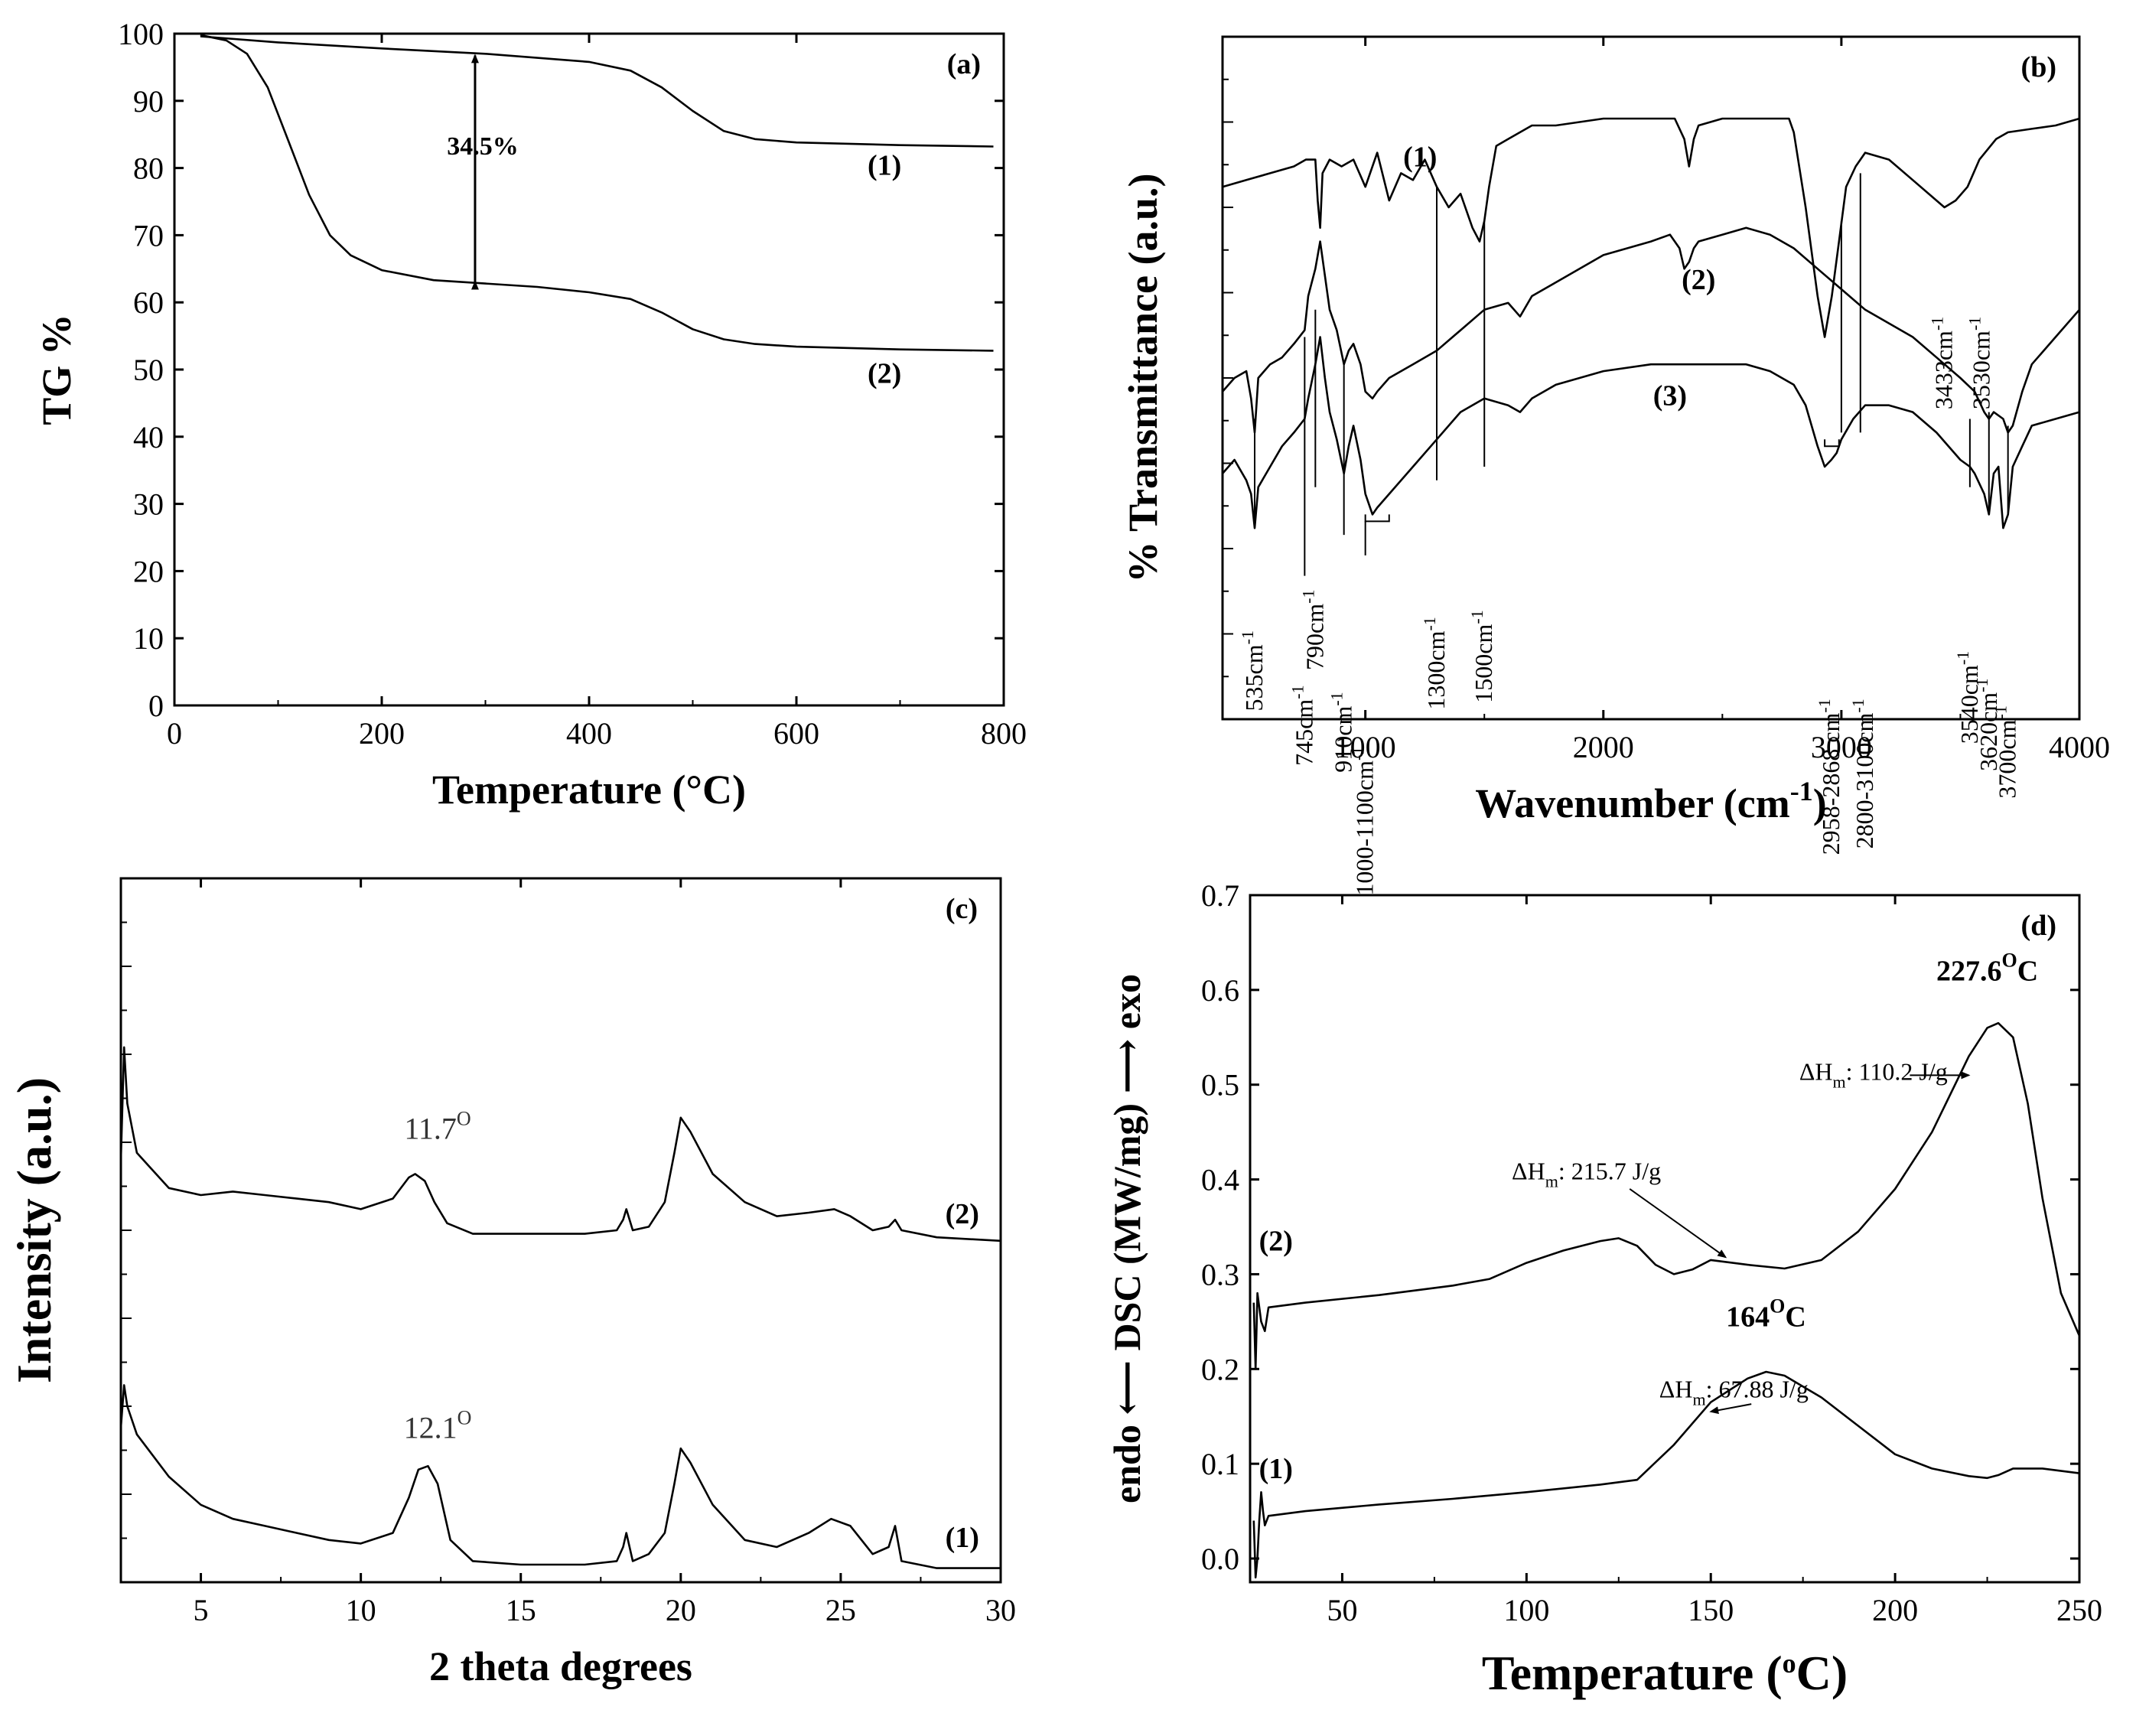  I want to click on x-tick-label: 150, so click(1711, 1610).